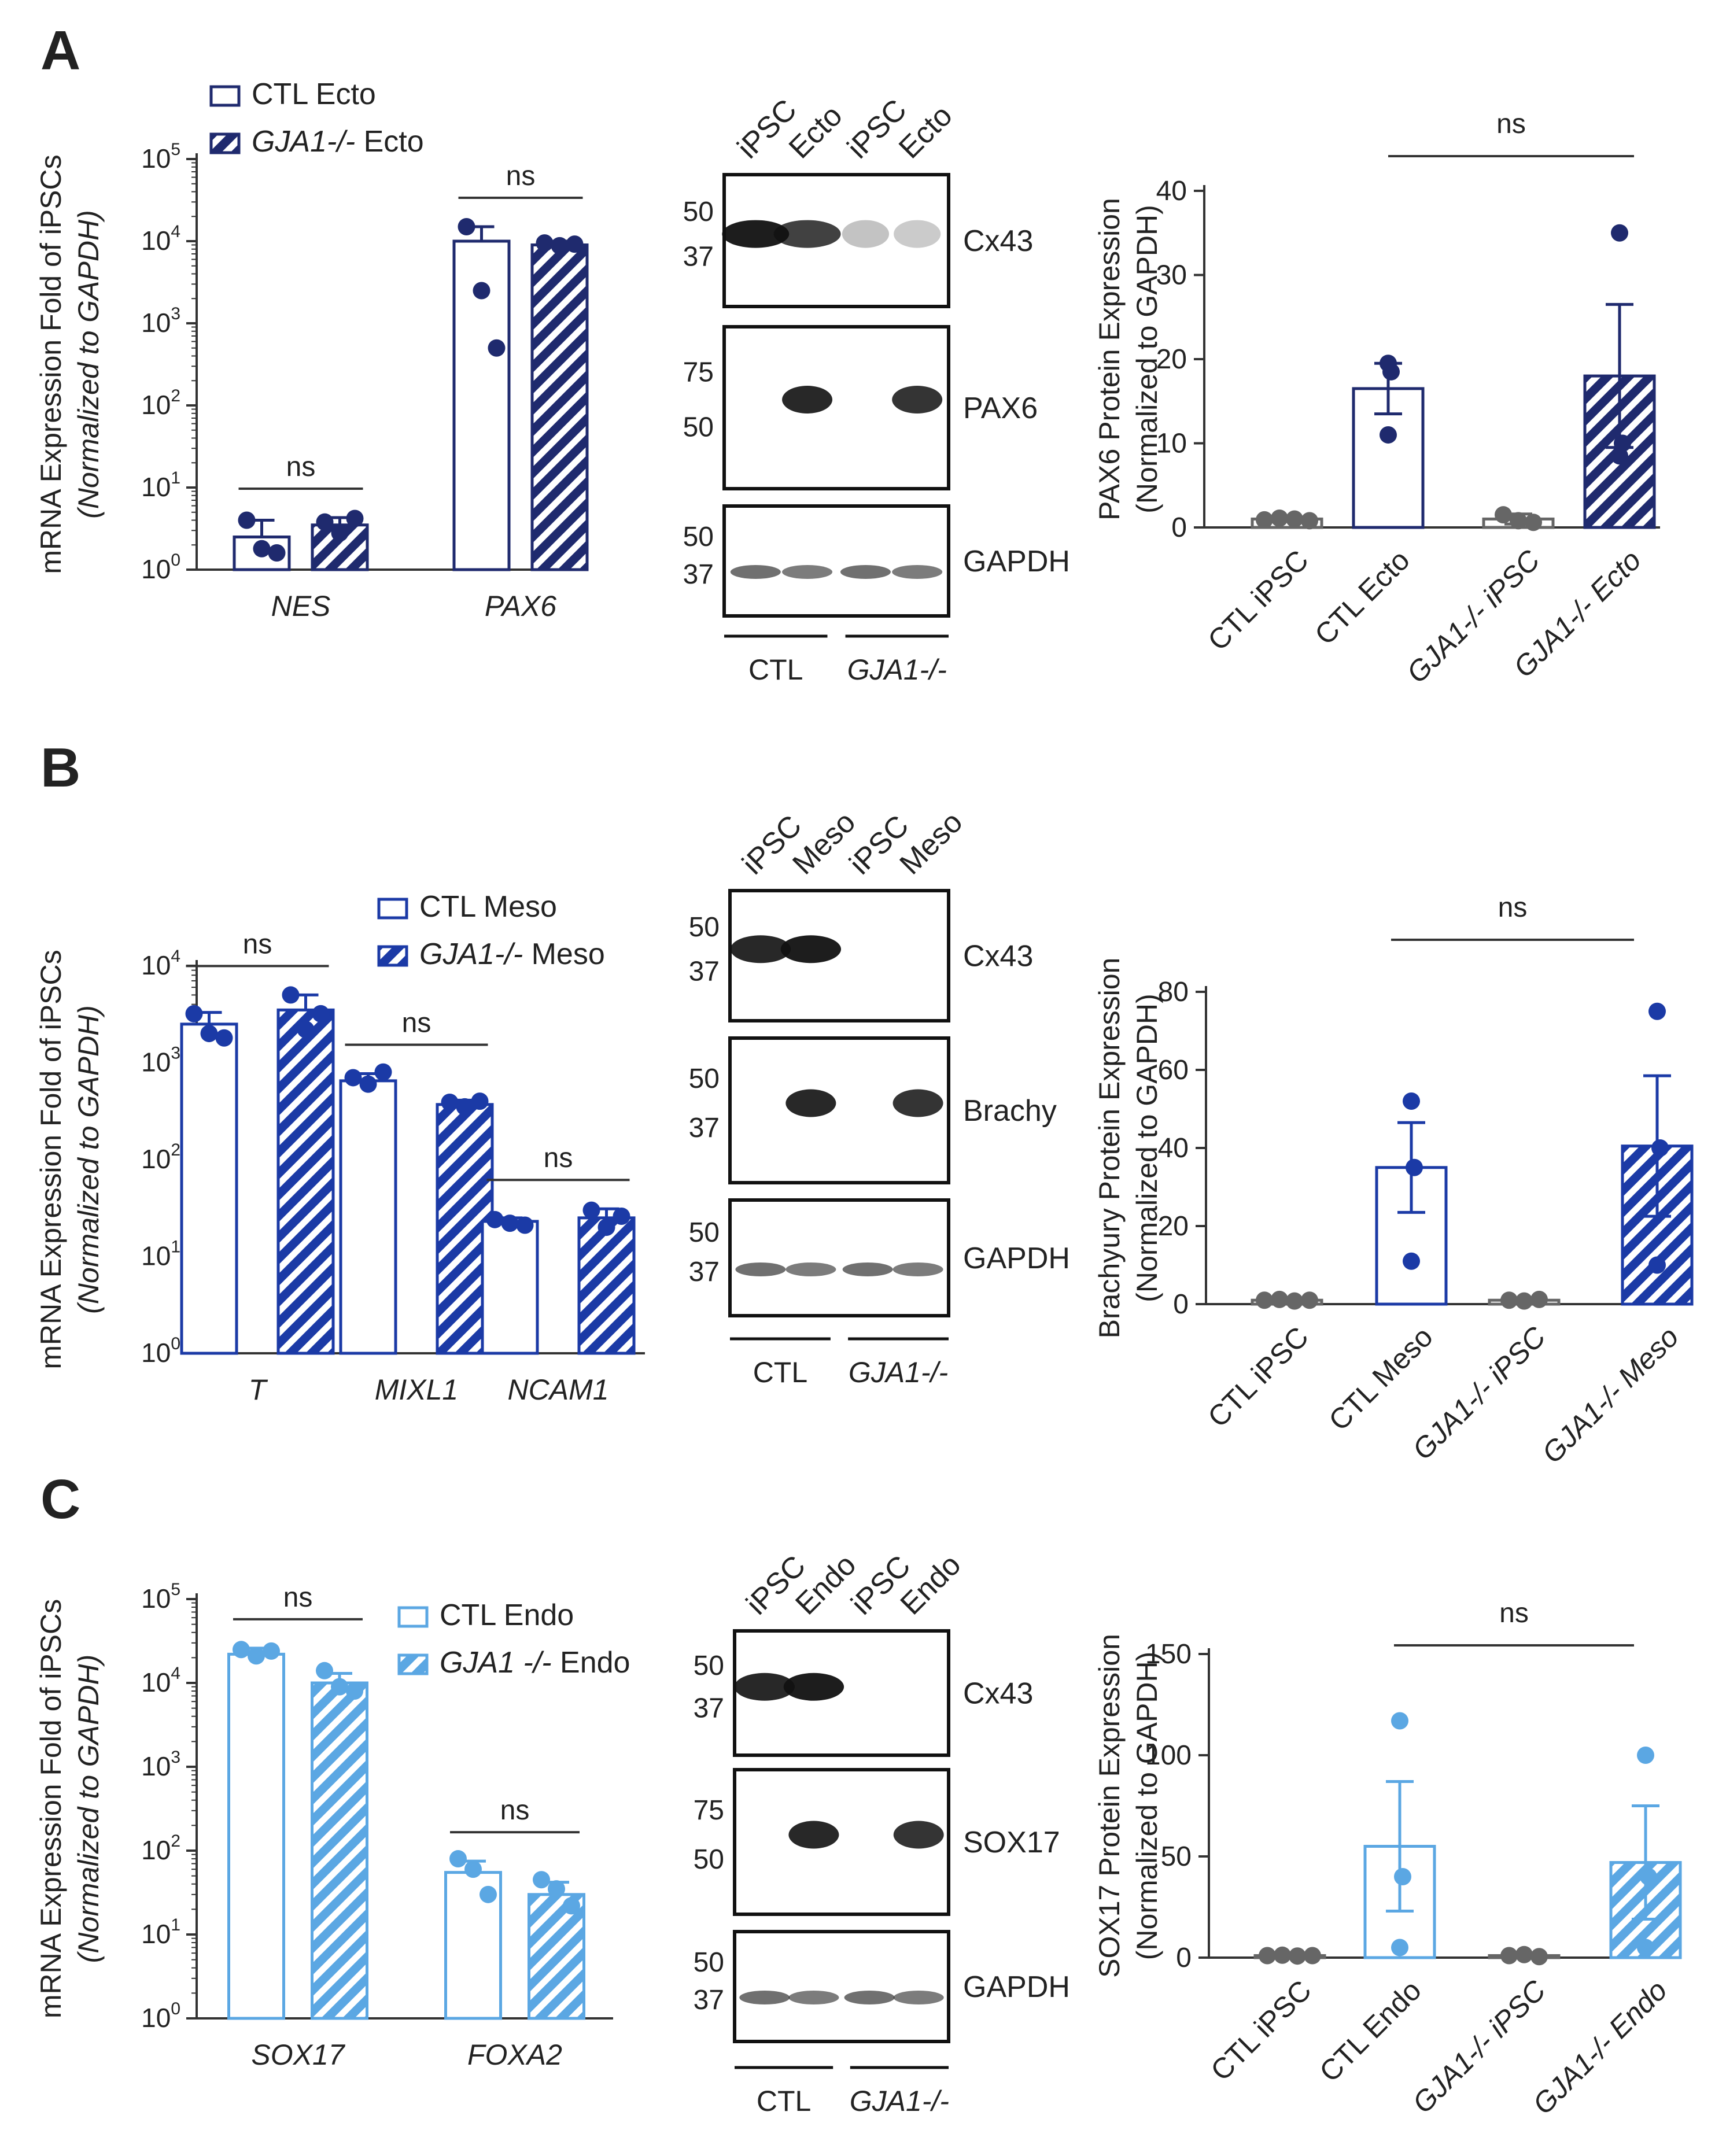 The height and width of the screenshot is (2156, 1715). I want to click on mrna-category-label: FOXA2, so click(514, 2055).